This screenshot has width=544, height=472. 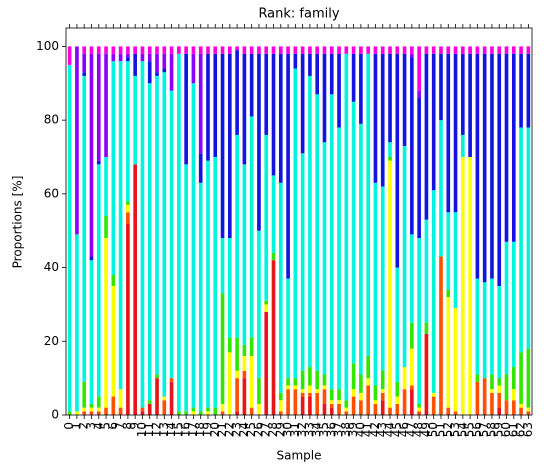 I want to click on x-tick-label: 39, so click(x=353, y=429).